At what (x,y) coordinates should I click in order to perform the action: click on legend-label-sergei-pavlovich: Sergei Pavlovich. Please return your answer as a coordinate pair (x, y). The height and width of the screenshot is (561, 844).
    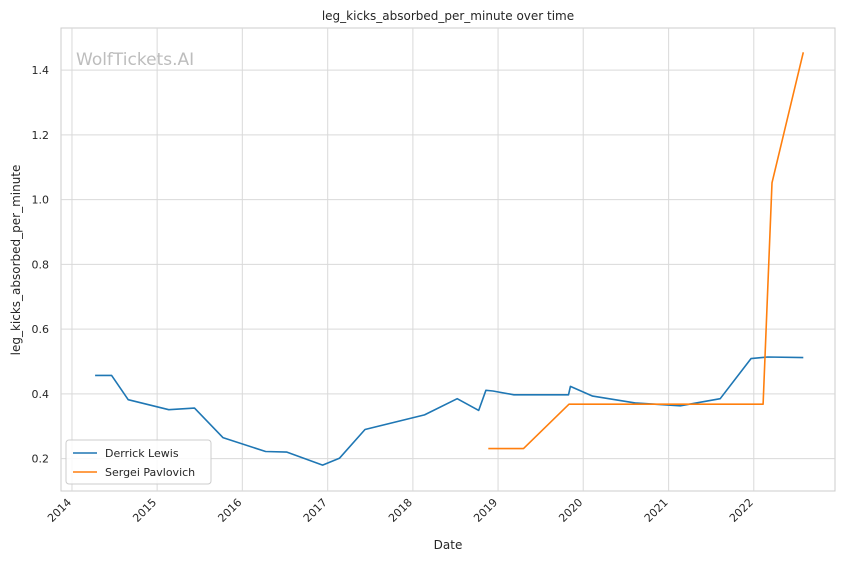
    Looking at the image, I should click on (150, 472).